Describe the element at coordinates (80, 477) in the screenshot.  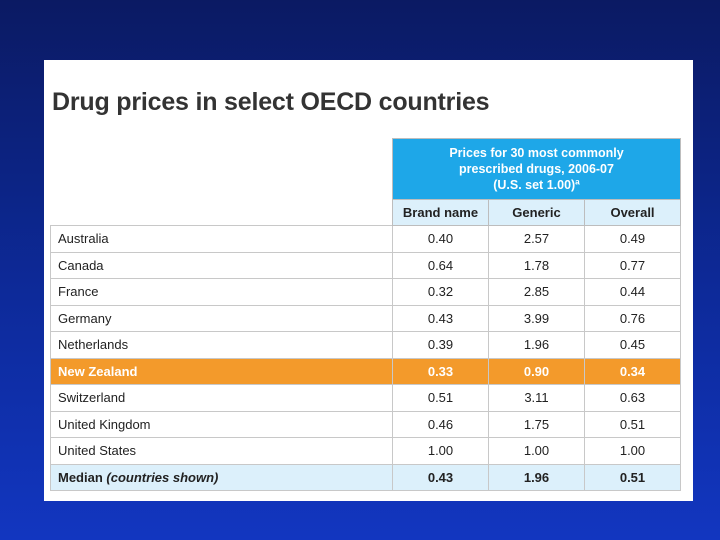
I see `median-label: Median` at that location.